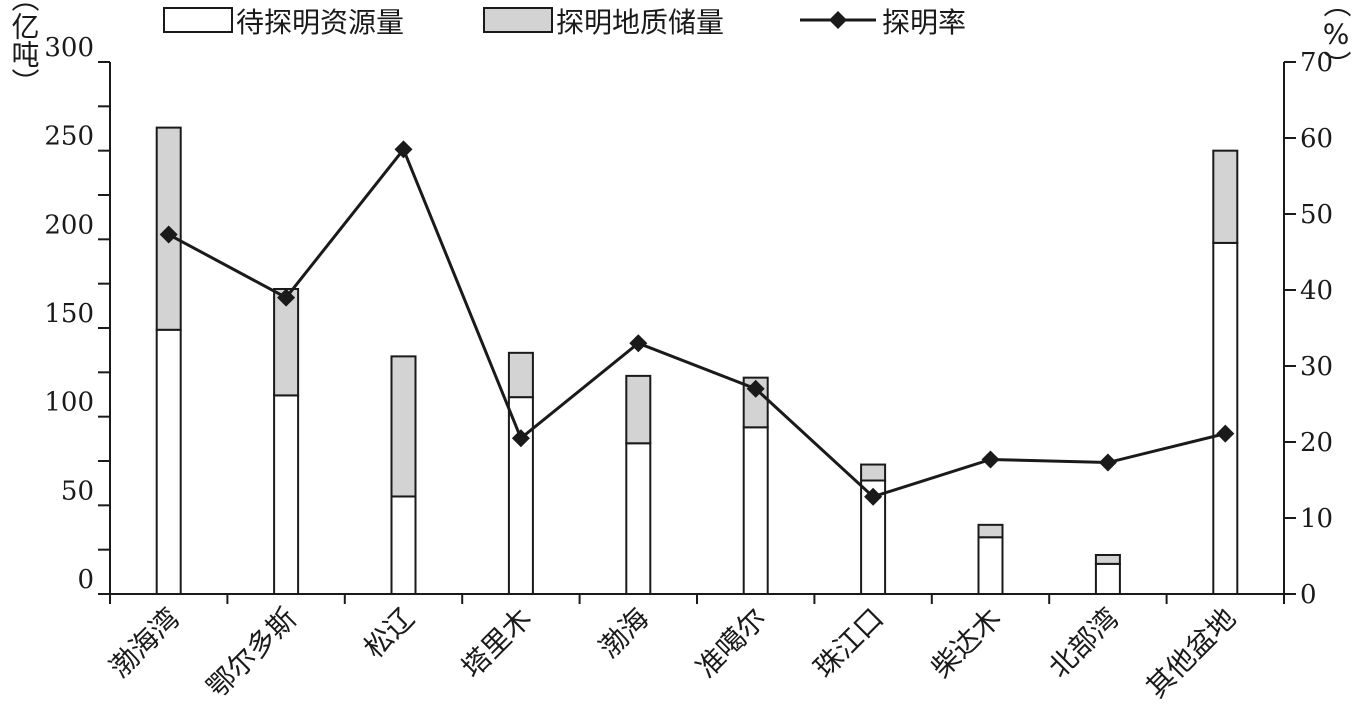  Describe the element at coordinates (966, 643) in the screenshot. I see `category-label: 柴达木` at that location.